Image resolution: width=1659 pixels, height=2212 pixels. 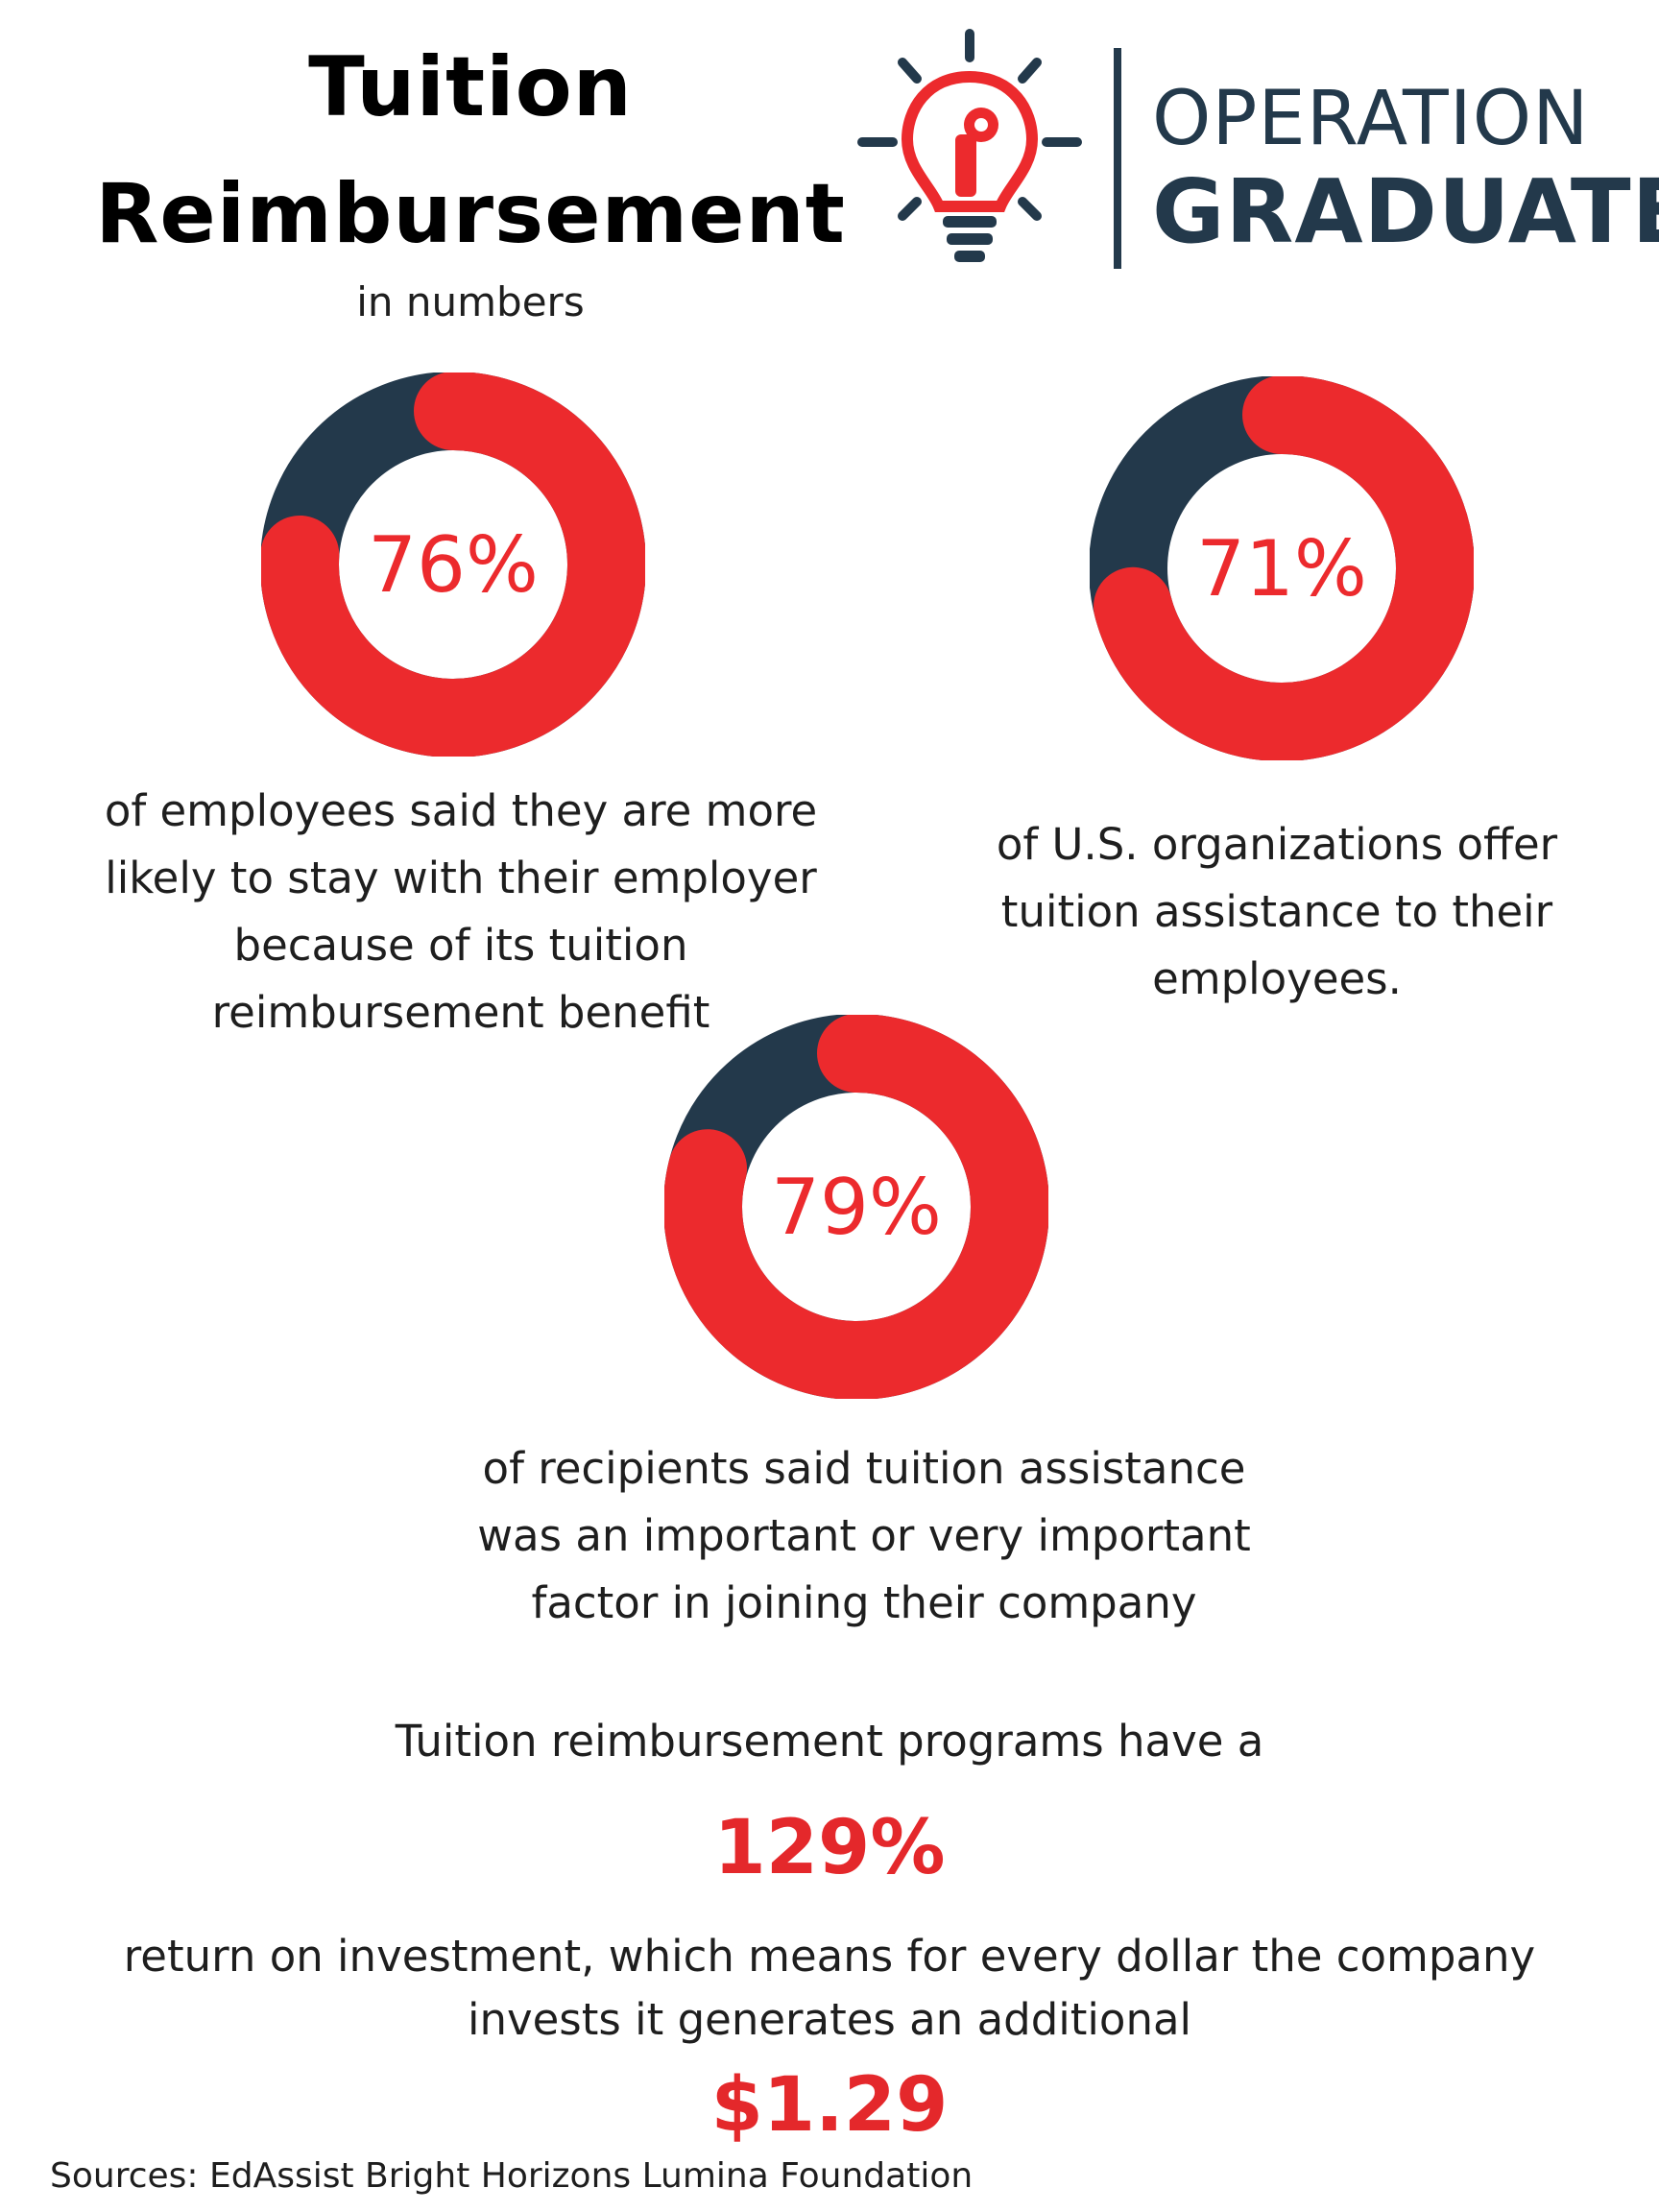 I want to click on donut-chart-1: 76%, so click(x=453, y=565).